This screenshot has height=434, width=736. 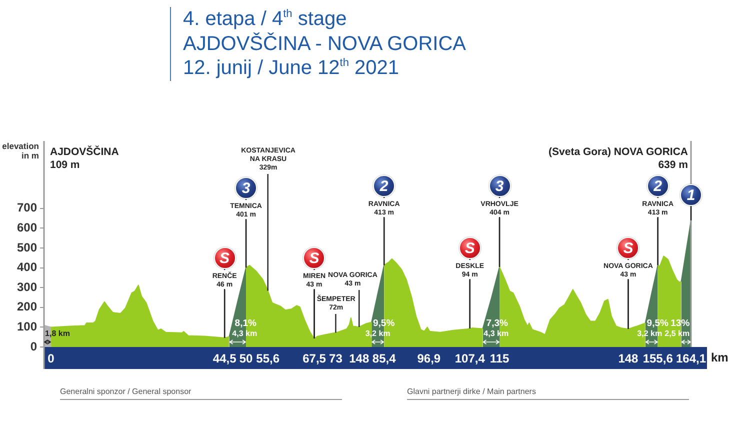 What do you see at coordinates (51, 359) in the screenshot?
I see `x-tick-label: 0` at bounding box center [51, 359].